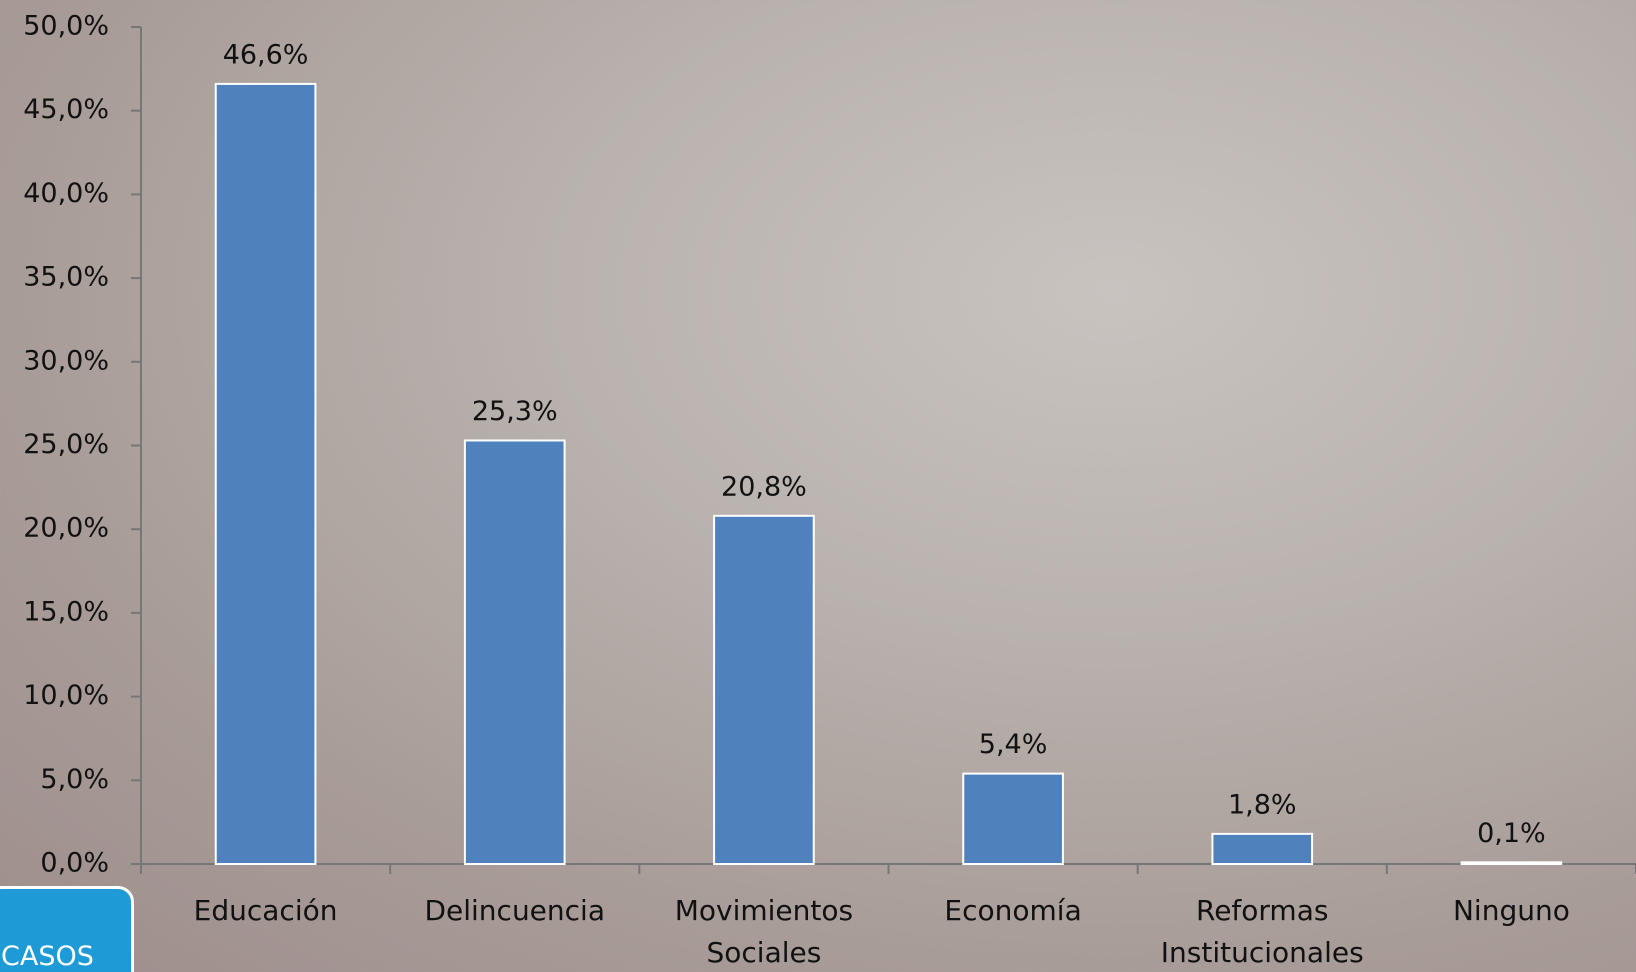 This screenshot has height=972, width=1636. I want to click on x-tick-label: Ninguno, so click(1511, 910).